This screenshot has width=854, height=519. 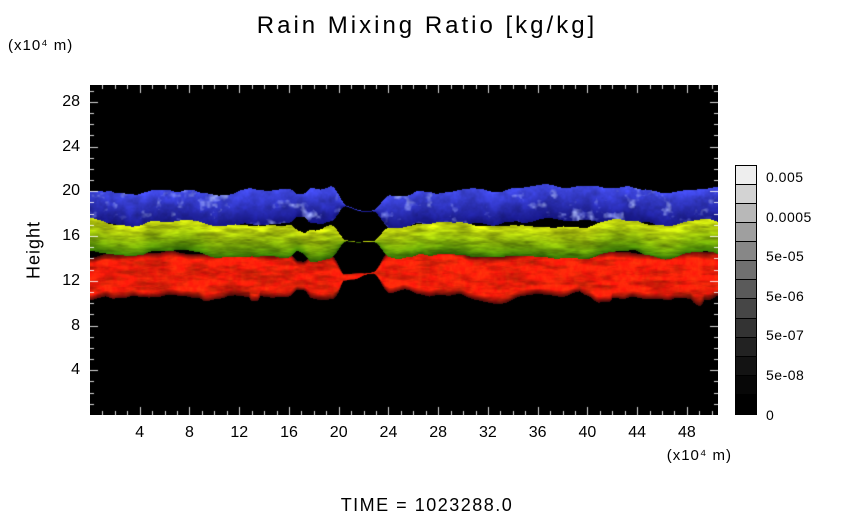 What do you see at coordinates (140, 432) in the screenshot?
I see `x-tick-label: 4` at bounding box center [140, 432].